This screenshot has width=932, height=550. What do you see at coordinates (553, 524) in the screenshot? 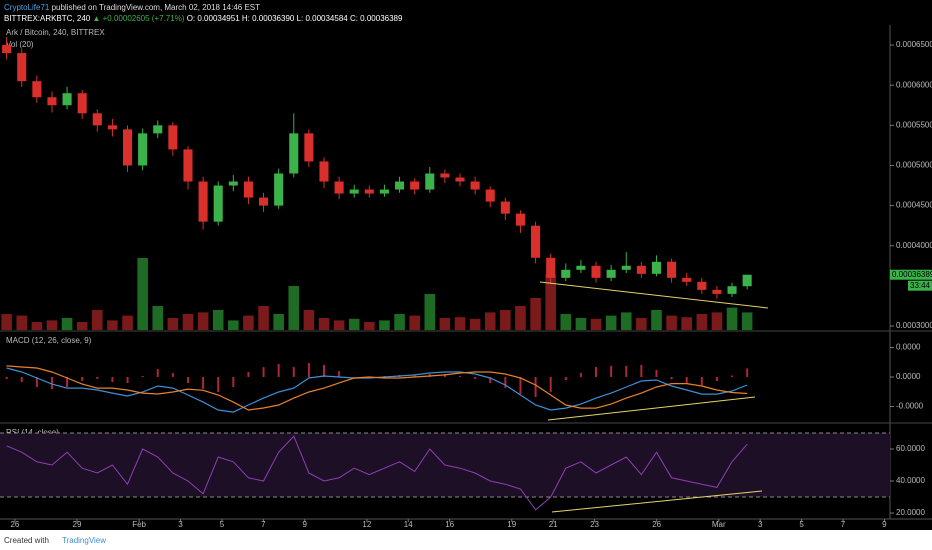
I see `x-tick-label: 21` at bounding box center [553, 524].